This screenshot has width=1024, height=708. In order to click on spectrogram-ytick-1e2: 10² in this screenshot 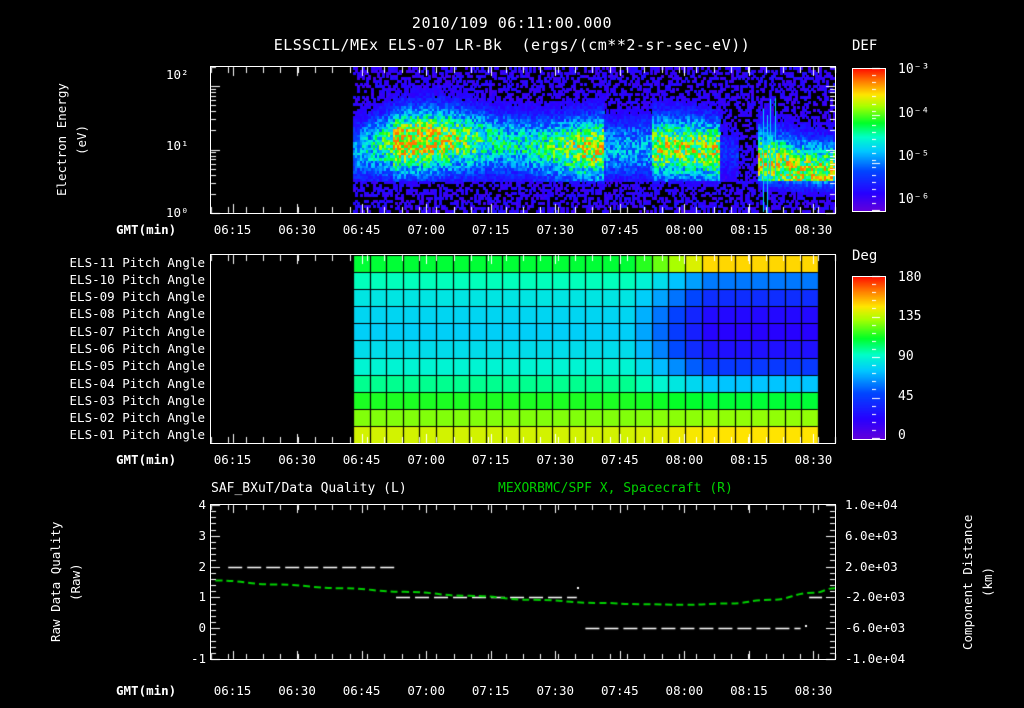, I will do `click(177, 74)`.